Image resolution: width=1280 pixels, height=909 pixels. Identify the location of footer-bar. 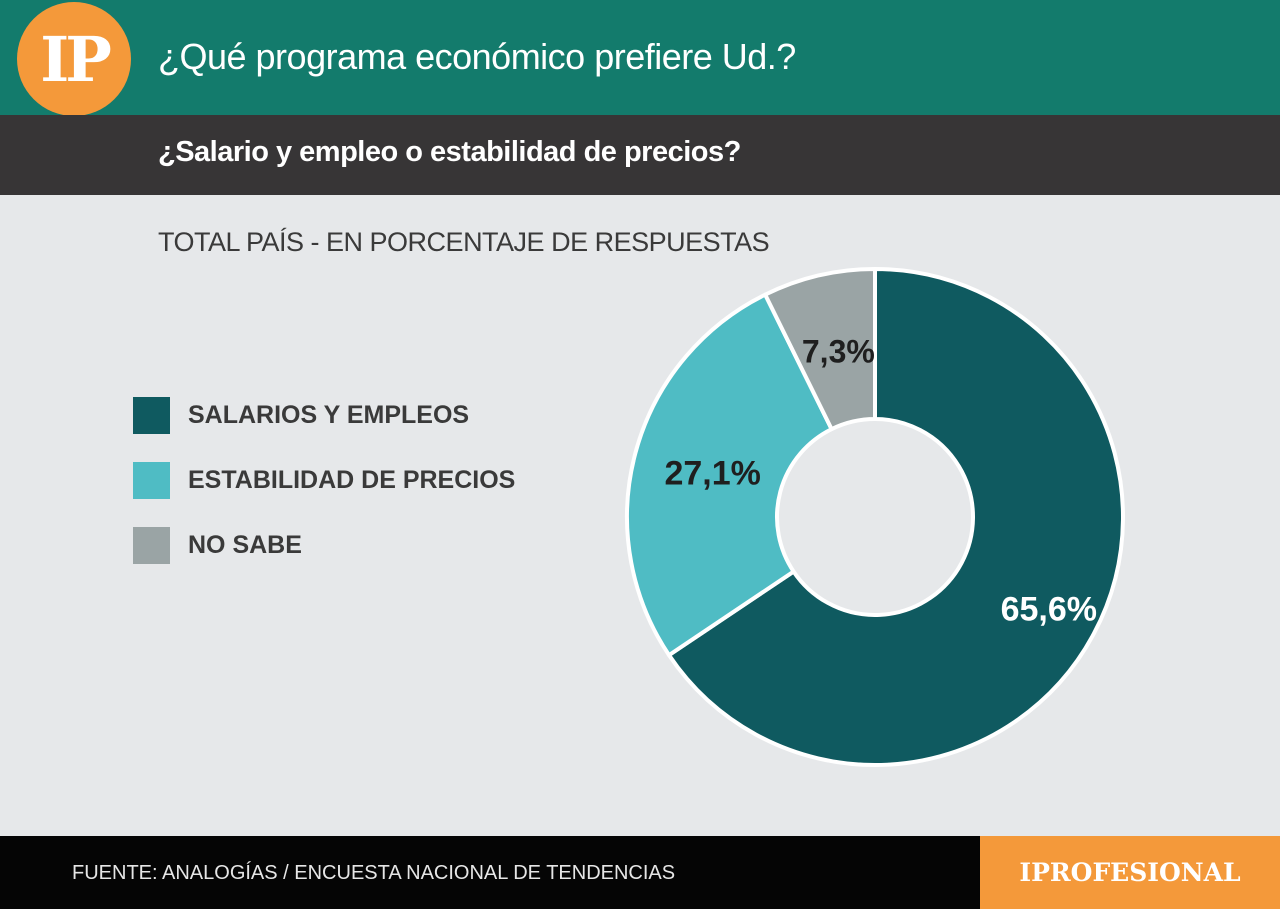
(490, 872).